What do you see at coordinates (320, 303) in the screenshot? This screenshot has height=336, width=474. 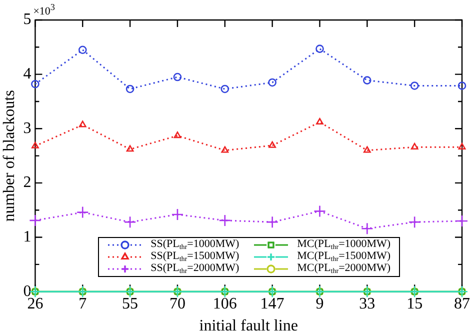 I see `x-tick-label: 9` at bounding box center [320, 303].